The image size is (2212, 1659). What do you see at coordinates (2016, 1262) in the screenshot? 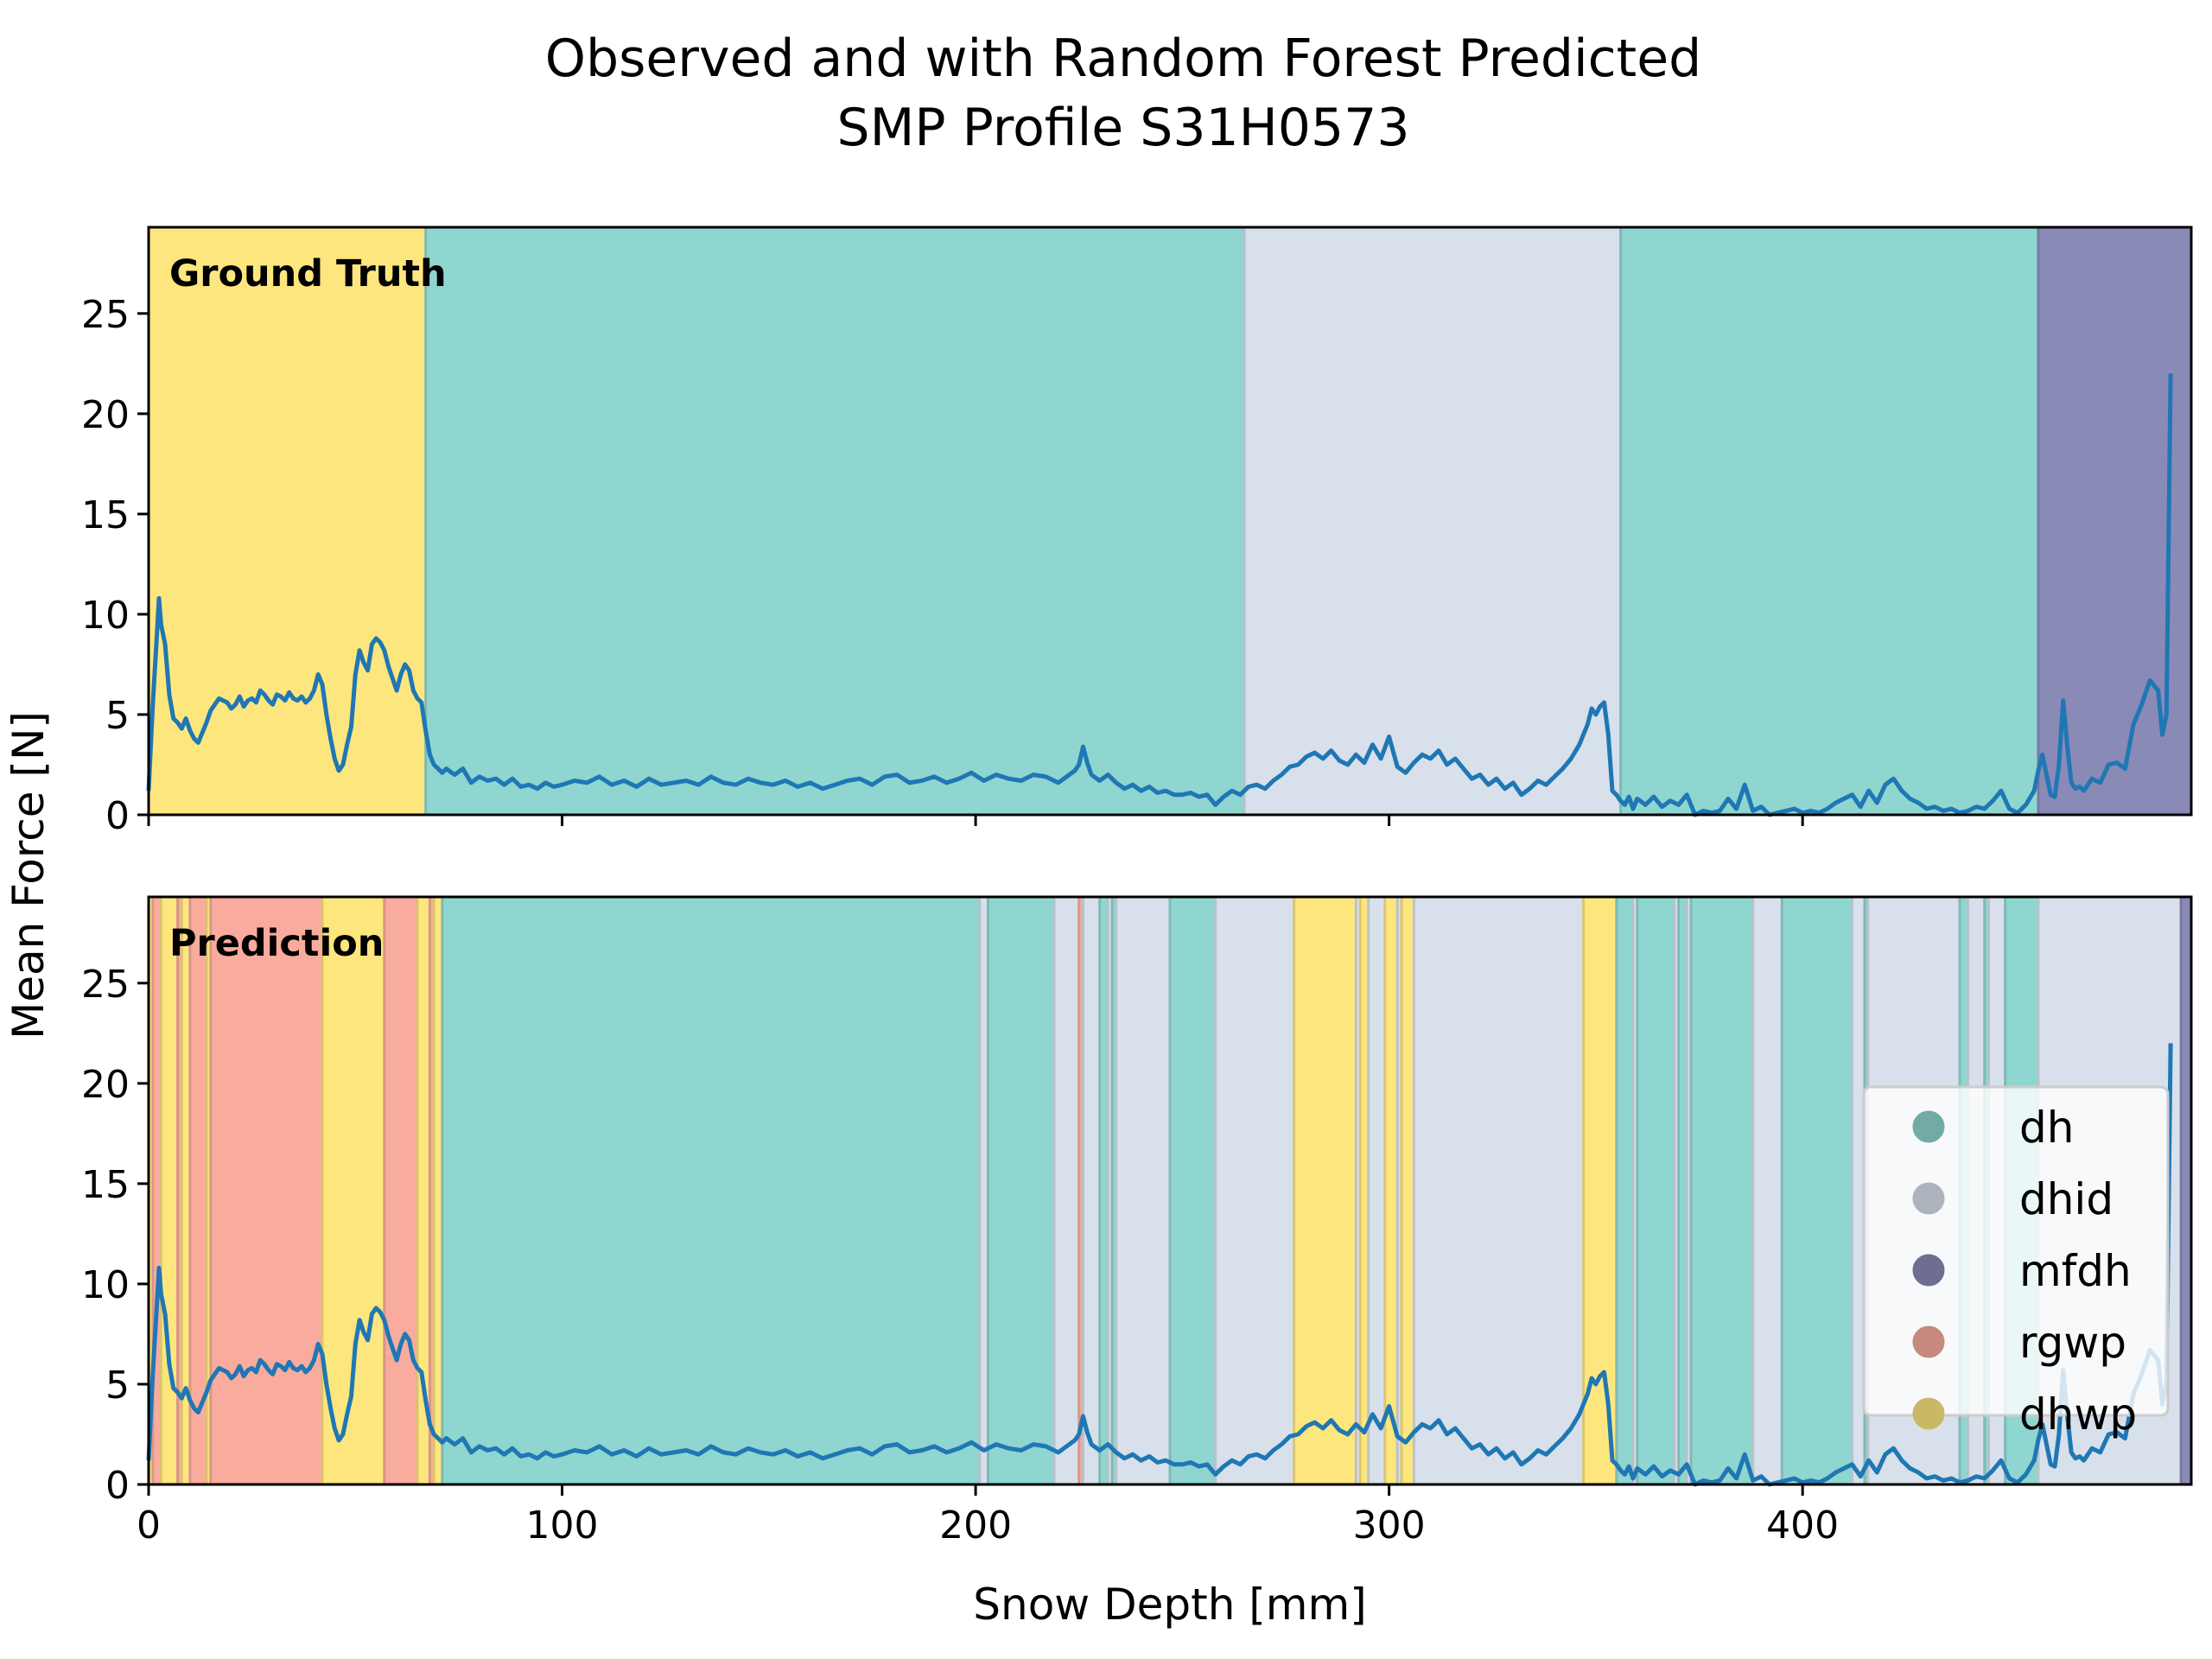
I see `legend: dh dhid mfdh rgwp dhwp` at bounding box center [2016, 1262].